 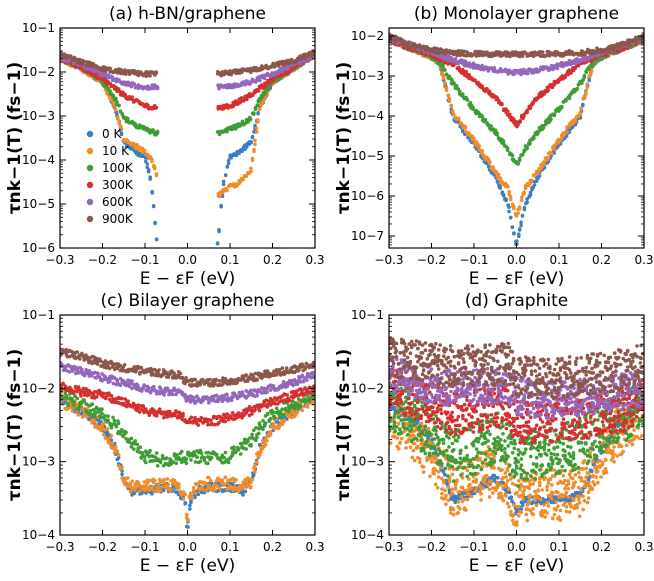 I want to click on y-tick-label: 10−2, so click(x=38, y=72).